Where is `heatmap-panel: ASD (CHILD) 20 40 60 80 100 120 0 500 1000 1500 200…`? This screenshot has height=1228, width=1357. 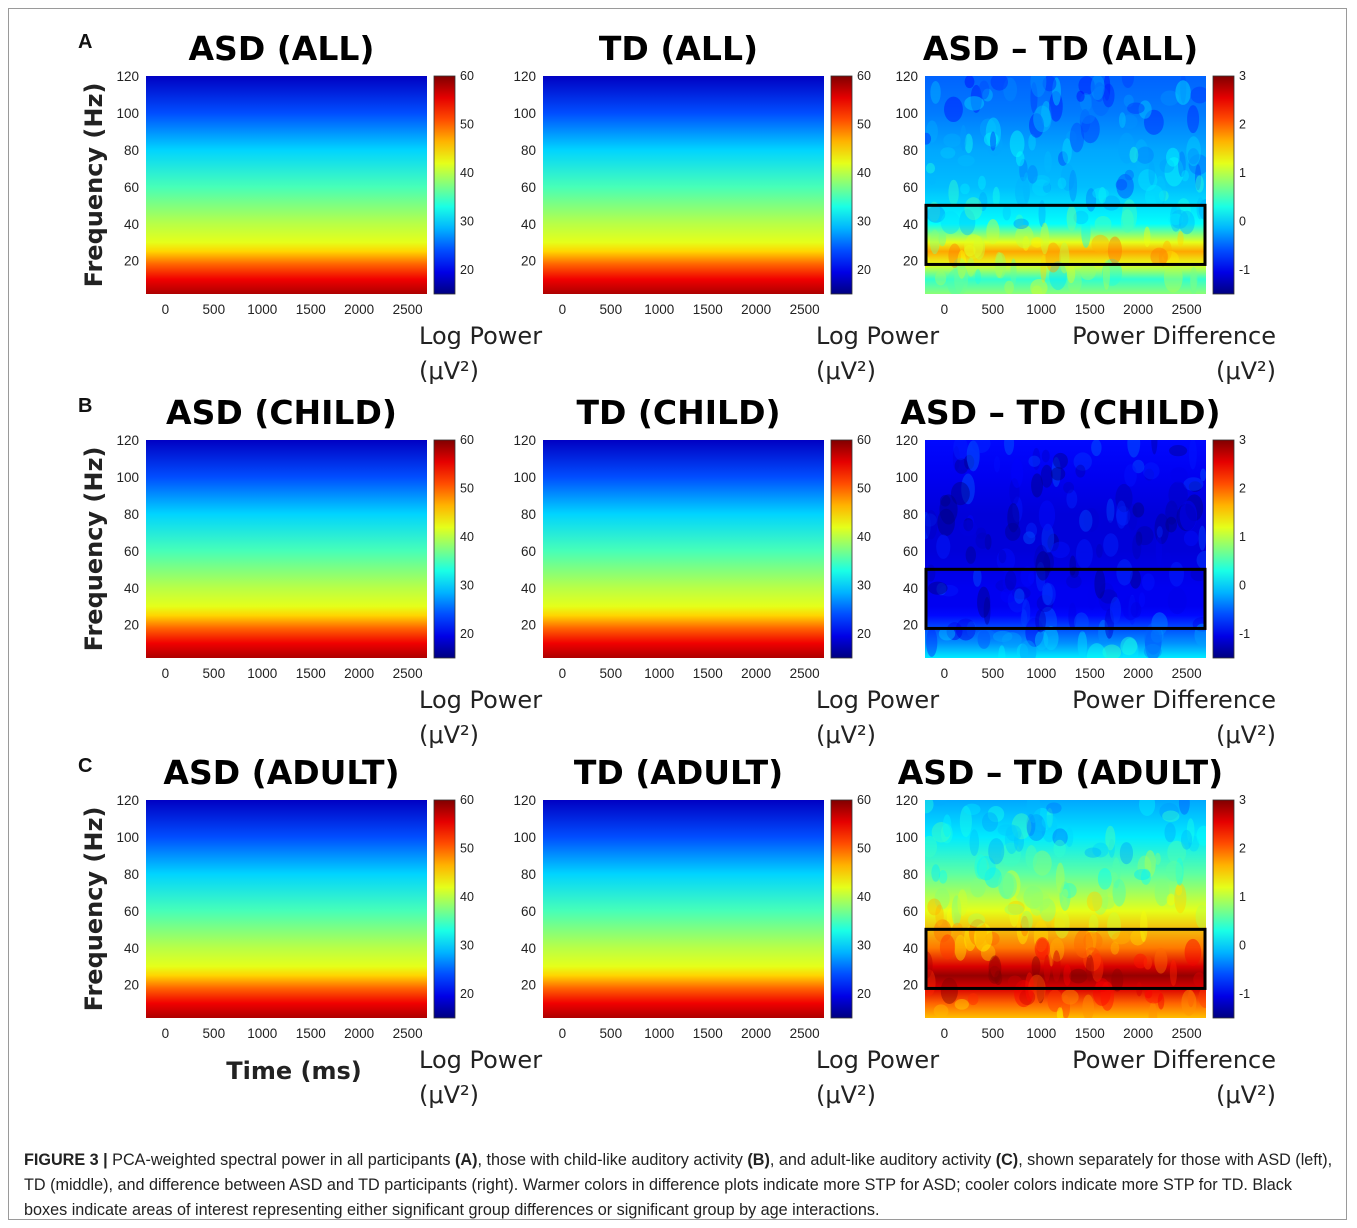
heatmap-panel: ASD (CHILD) 20 40 60 80 100 120 0 500 1000 1500 200… is located at coordinates (329, 571).